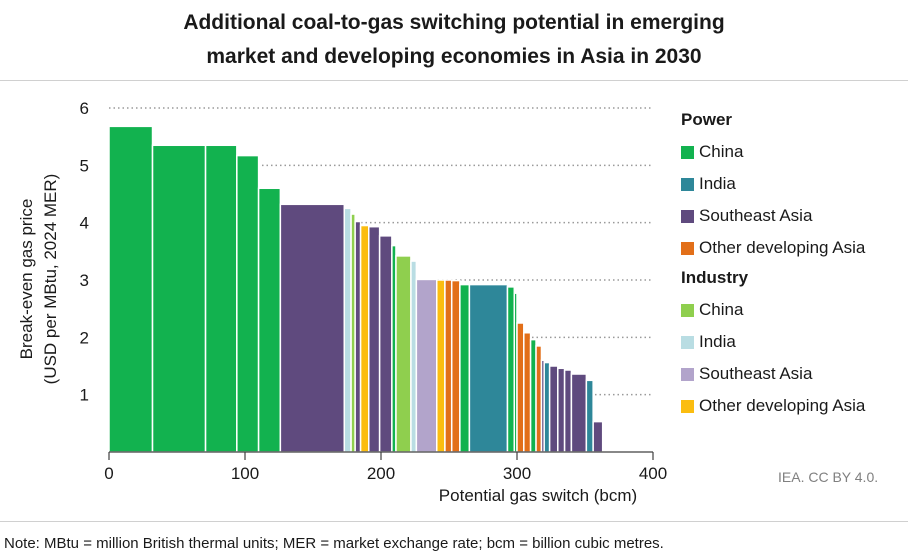 This screenshot has width=908, height=560. Describe the element at coordinates (84, 337) in the screenshot. I see `y-tick-label-2: 2` at that location.